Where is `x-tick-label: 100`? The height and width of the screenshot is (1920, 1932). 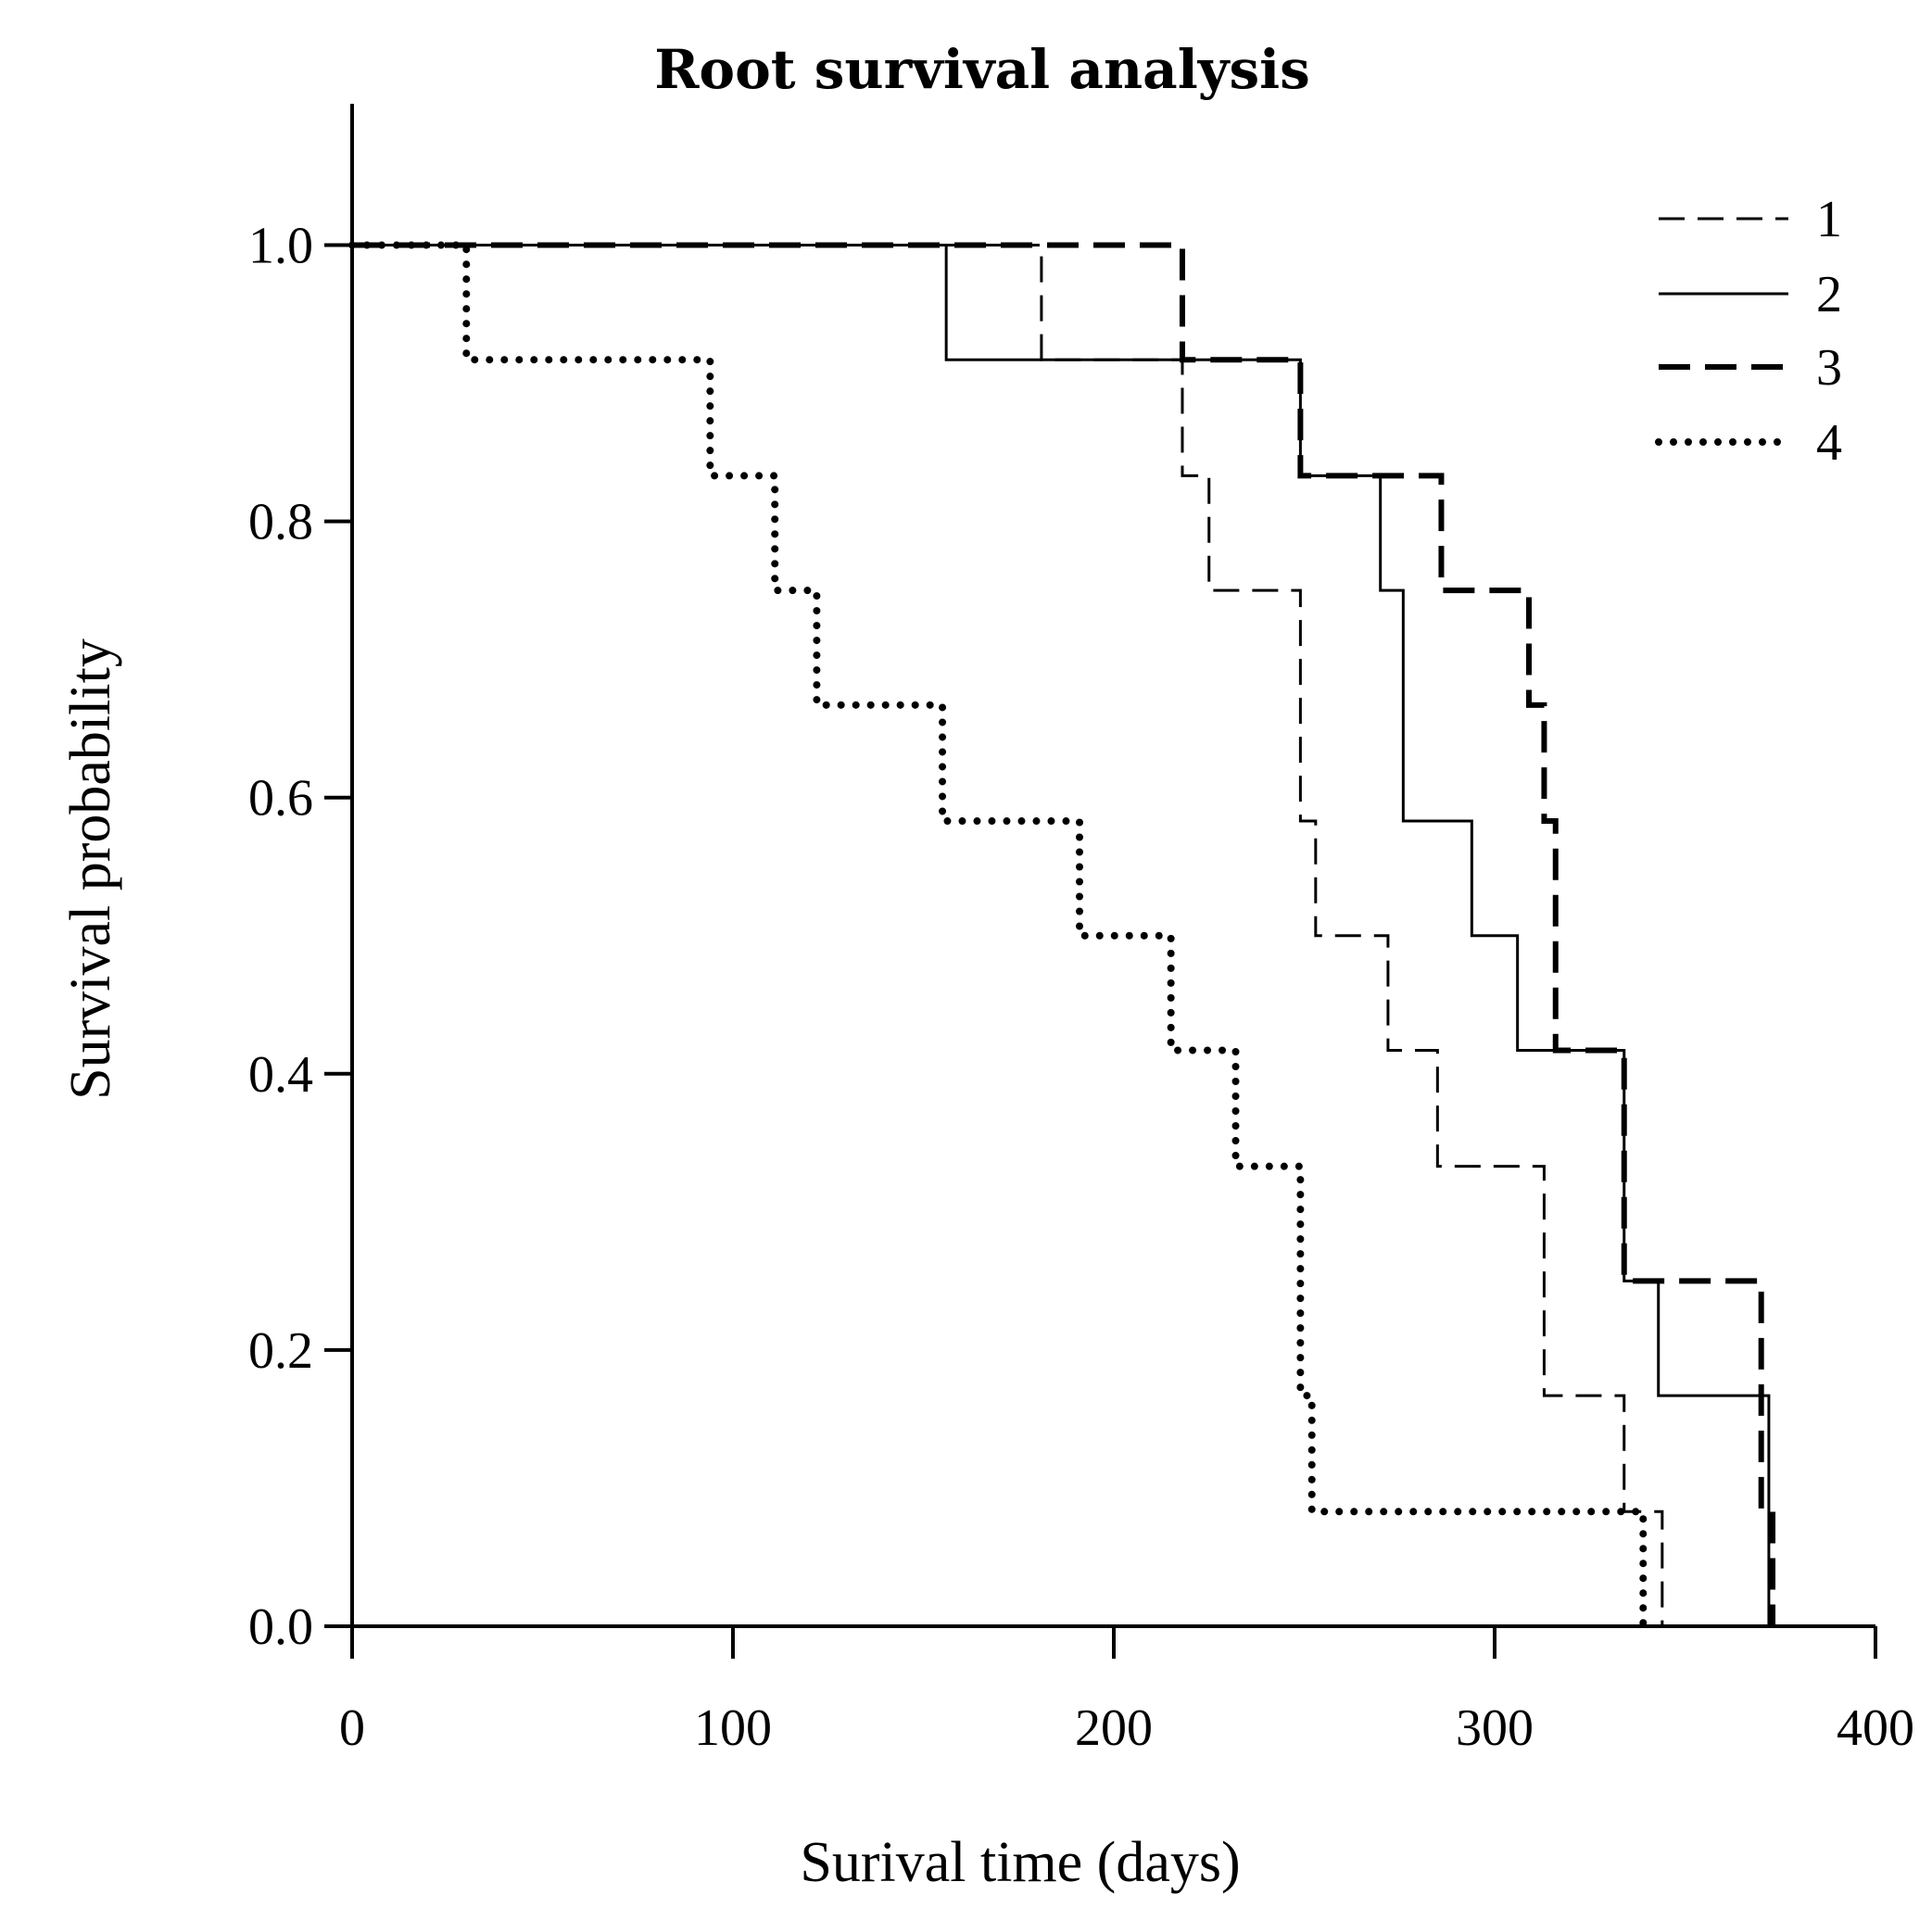
x-tick-label: 100 is located at coordinates (733, 1728).